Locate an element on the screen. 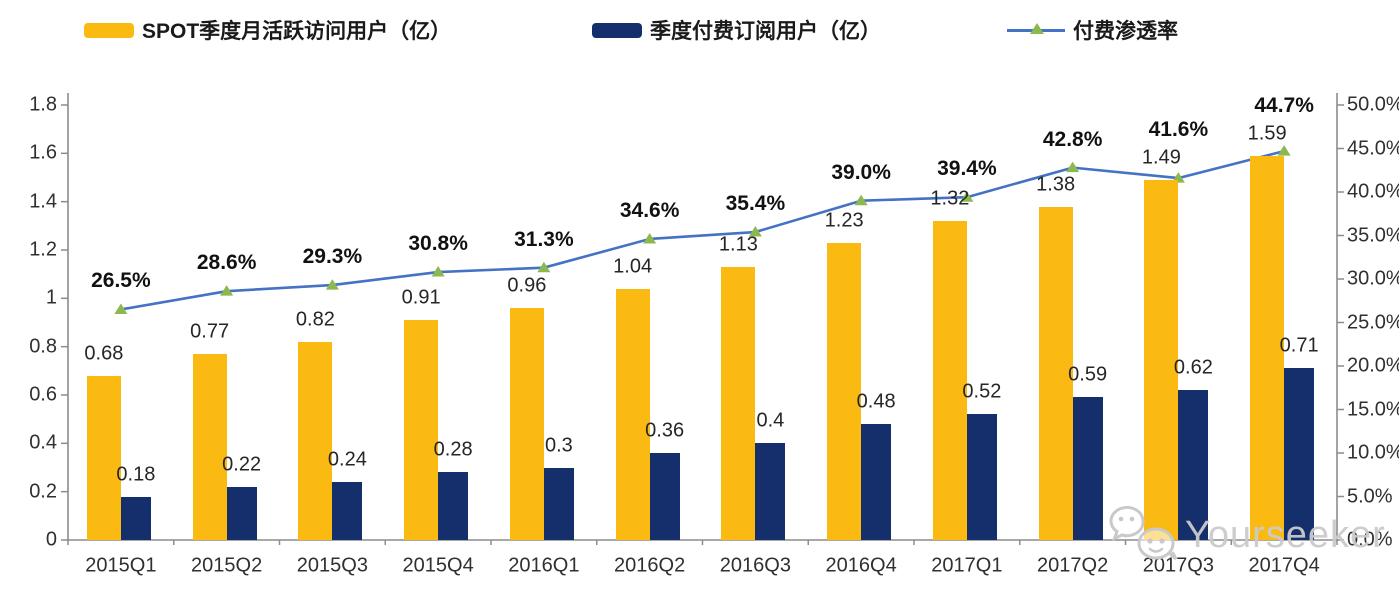 This screenshot has height=596, width=1399. penetration-label: 29.3% is located at coordinates (332, 257).